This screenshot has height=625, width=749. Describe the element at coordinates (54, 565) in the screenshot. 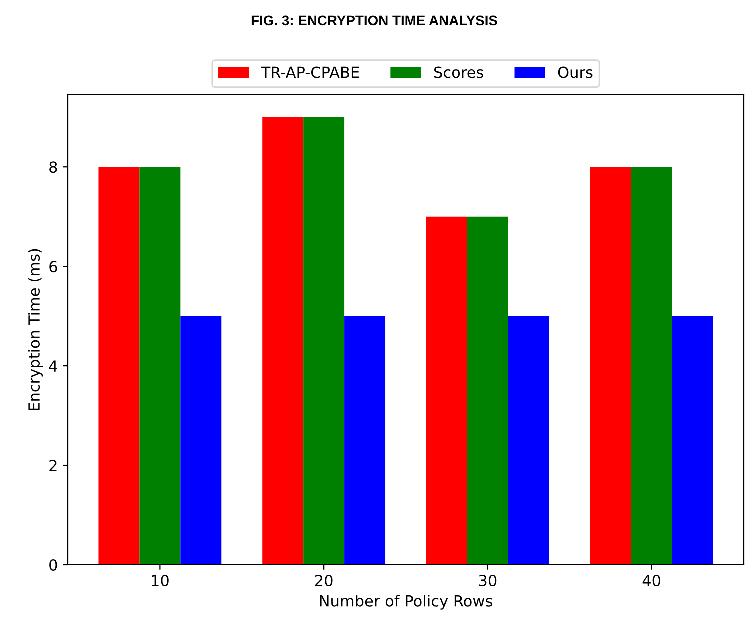

I see `y-tick-label: 0` at that location.